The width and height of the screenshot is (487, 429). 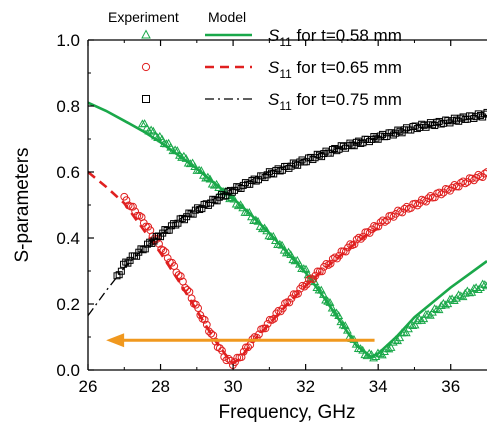 I want to click on x-tick-label: 30, so click(x=233, y=386).